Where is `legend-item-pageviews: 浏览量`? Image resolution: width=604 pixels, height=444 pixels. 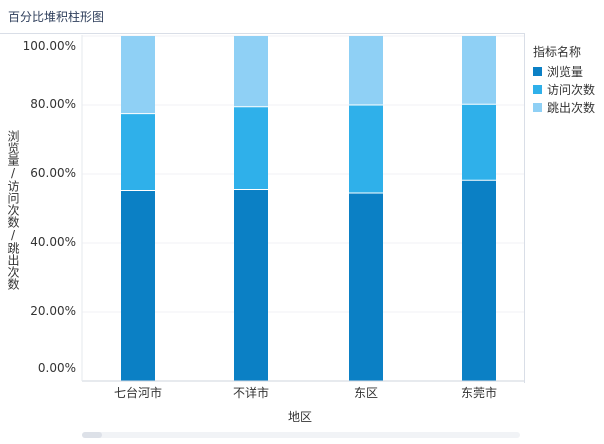 legend-item-pageviews: 浏览量 is located at coordinates (558, 71).